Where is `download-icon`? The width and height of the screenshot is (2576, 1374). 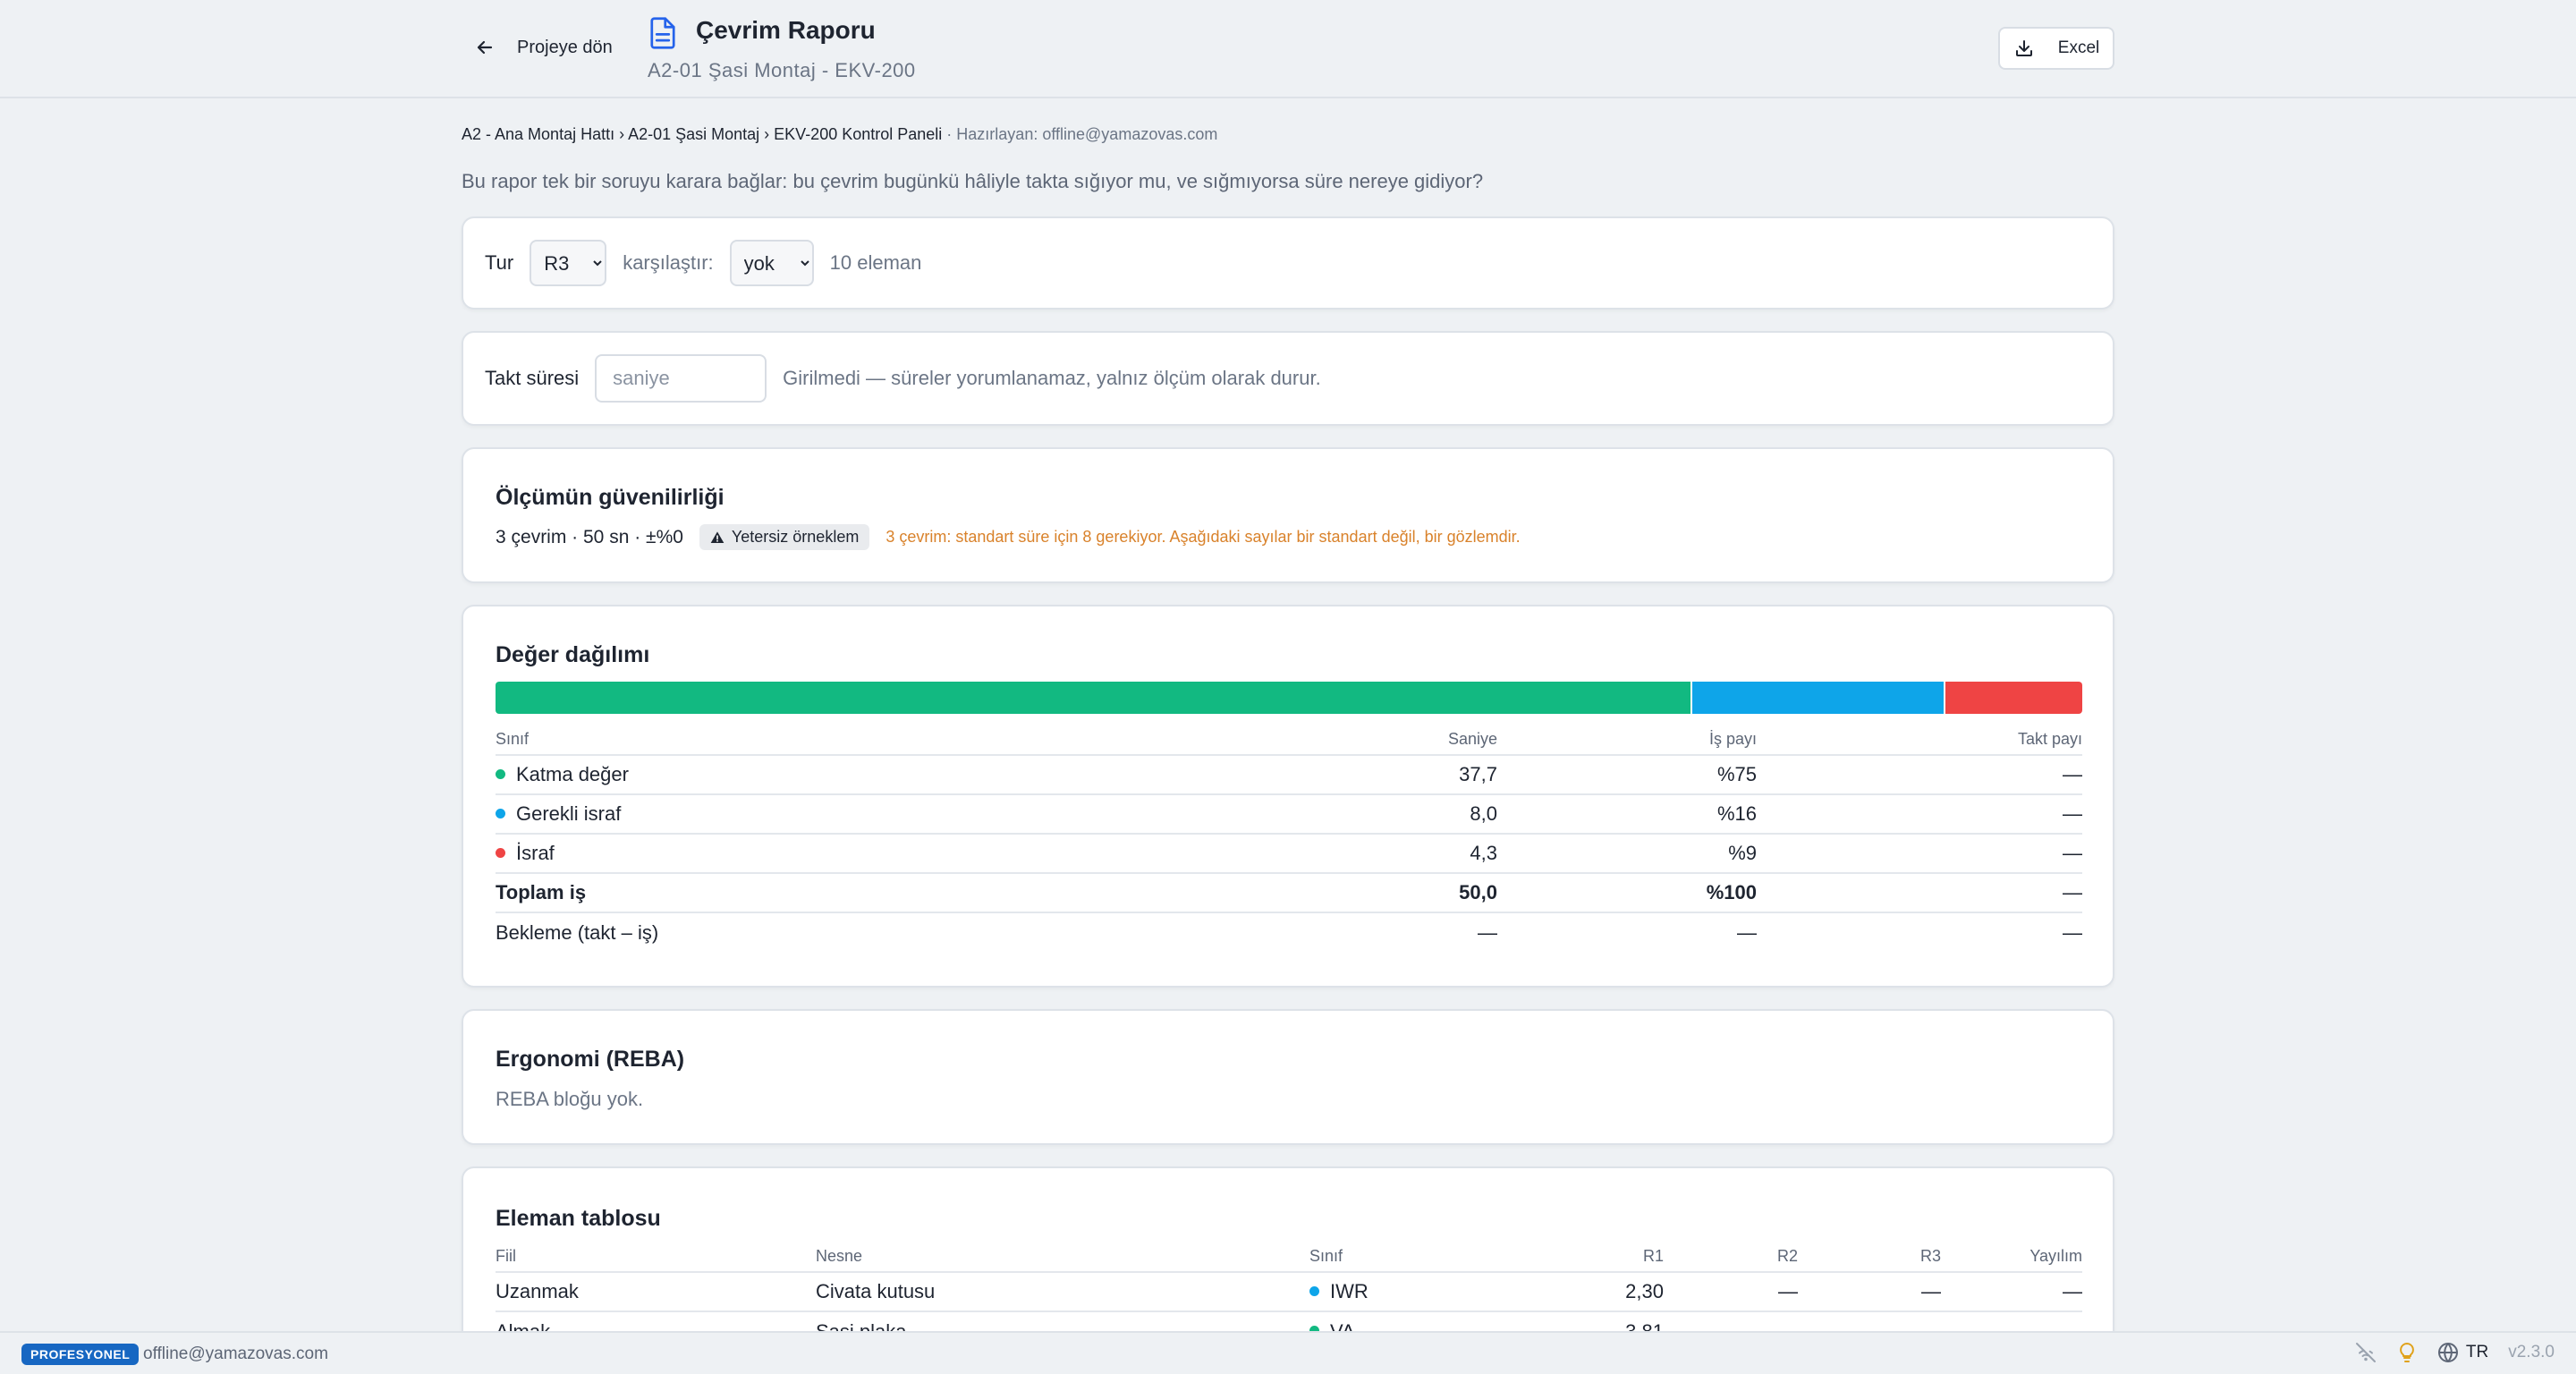 download-icon is located at coordinates (2023, 48).